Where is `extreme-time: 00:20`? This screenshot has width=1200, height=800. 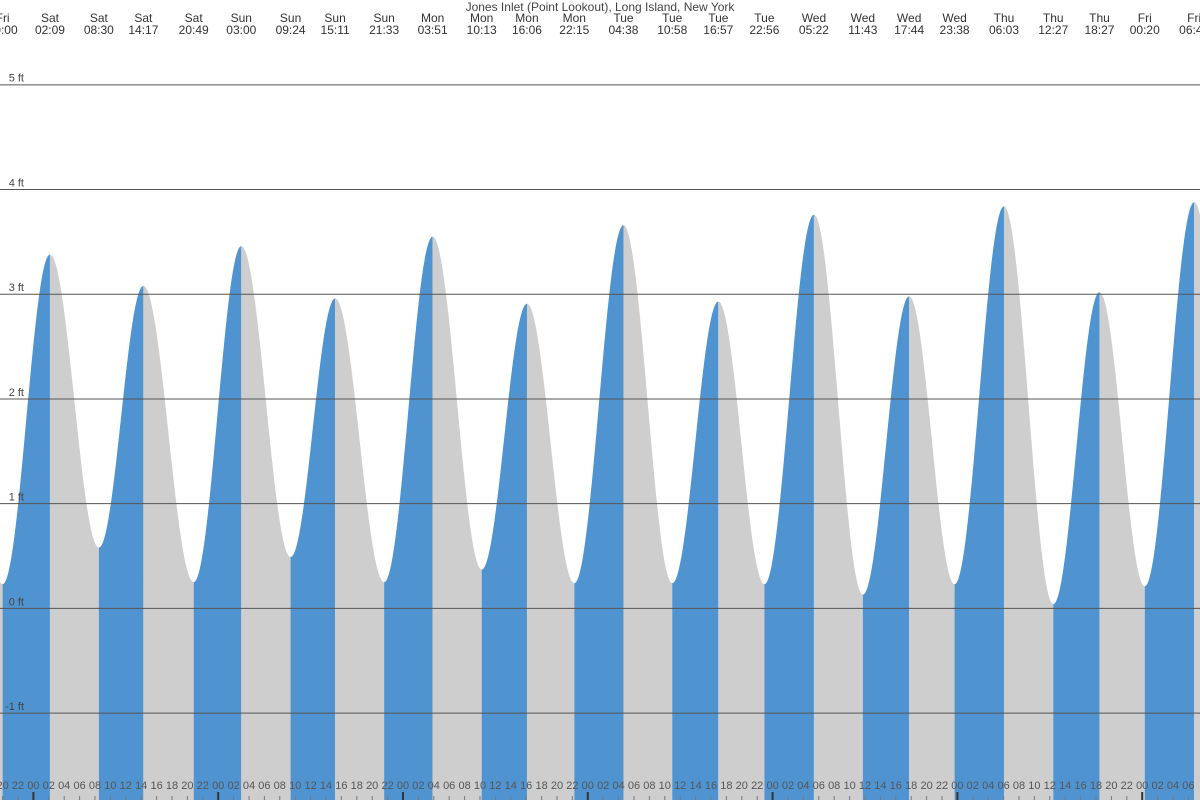
extreme-time: 00:20 is located at coordinates (1145, 30).